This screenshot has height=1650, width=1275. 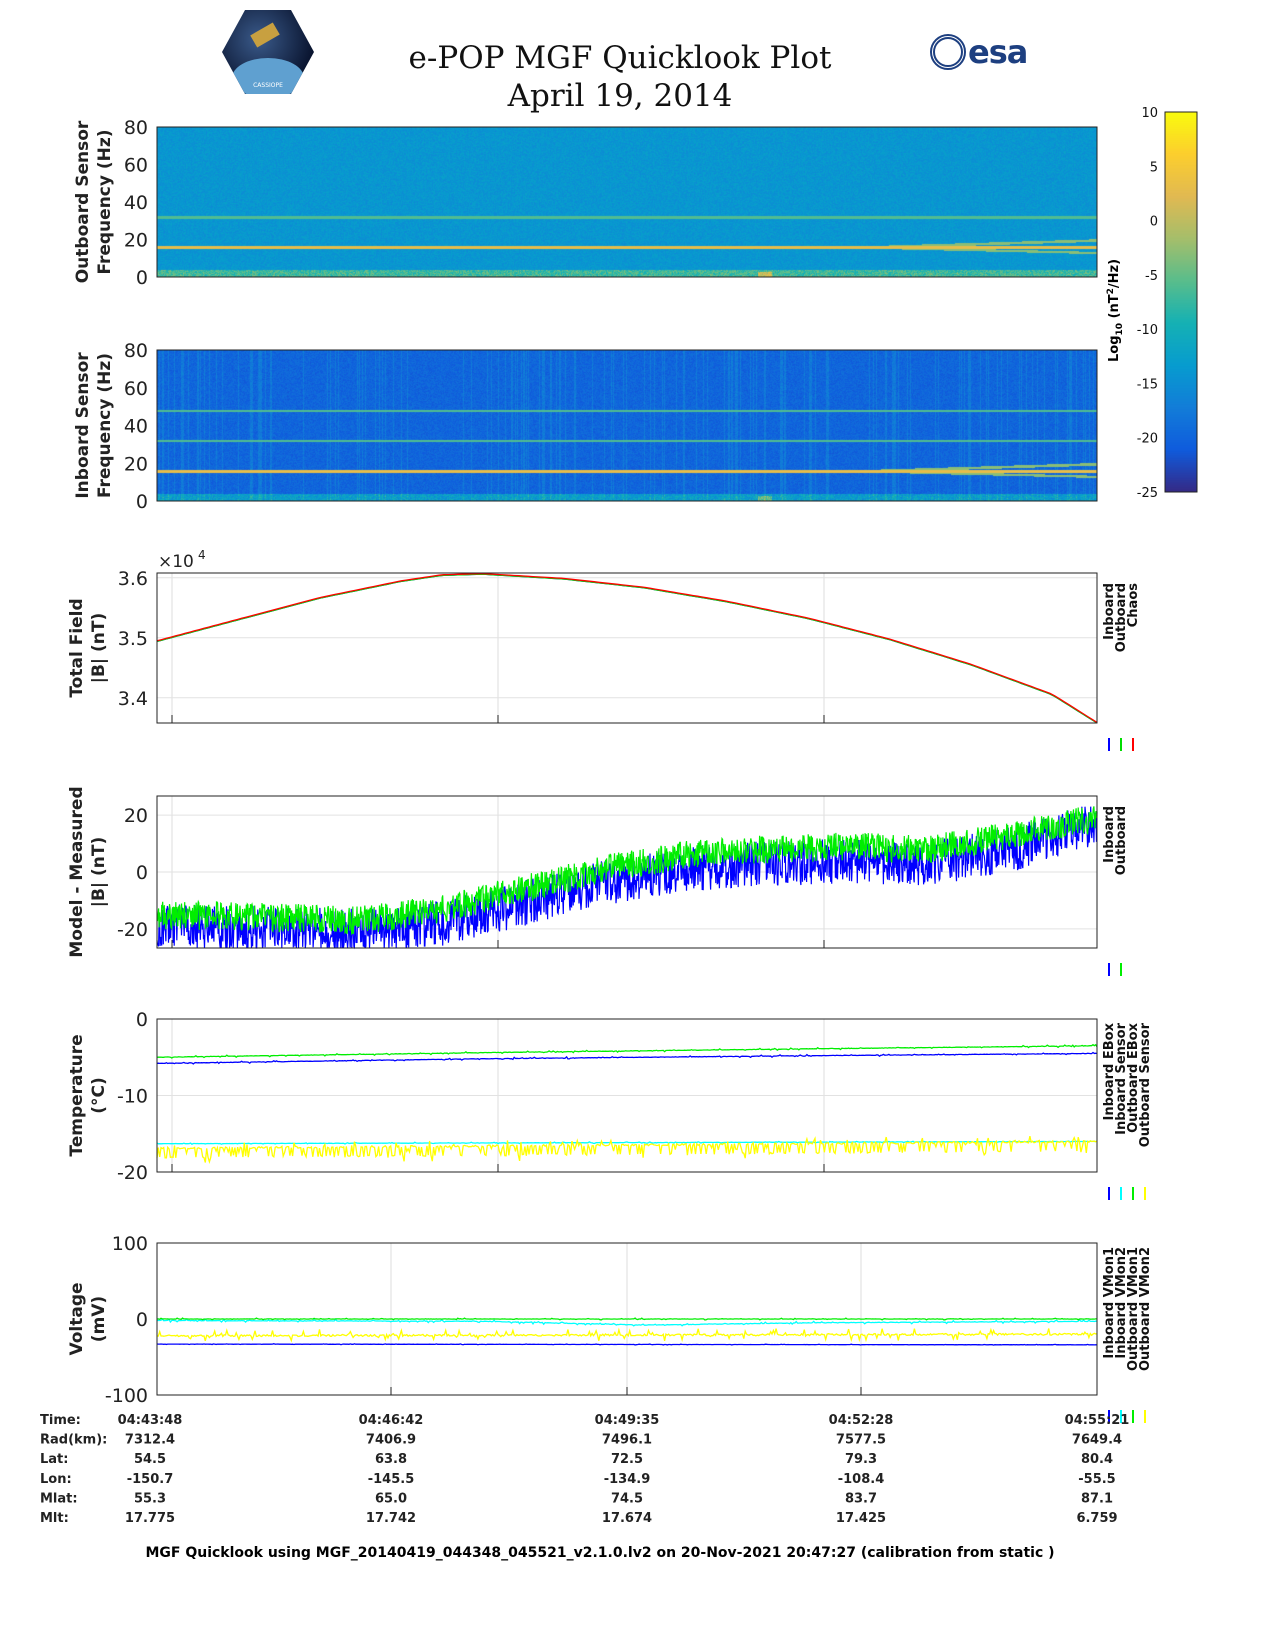 I want to click on table-cell: 7496.1, so click(x=627, y=1440).